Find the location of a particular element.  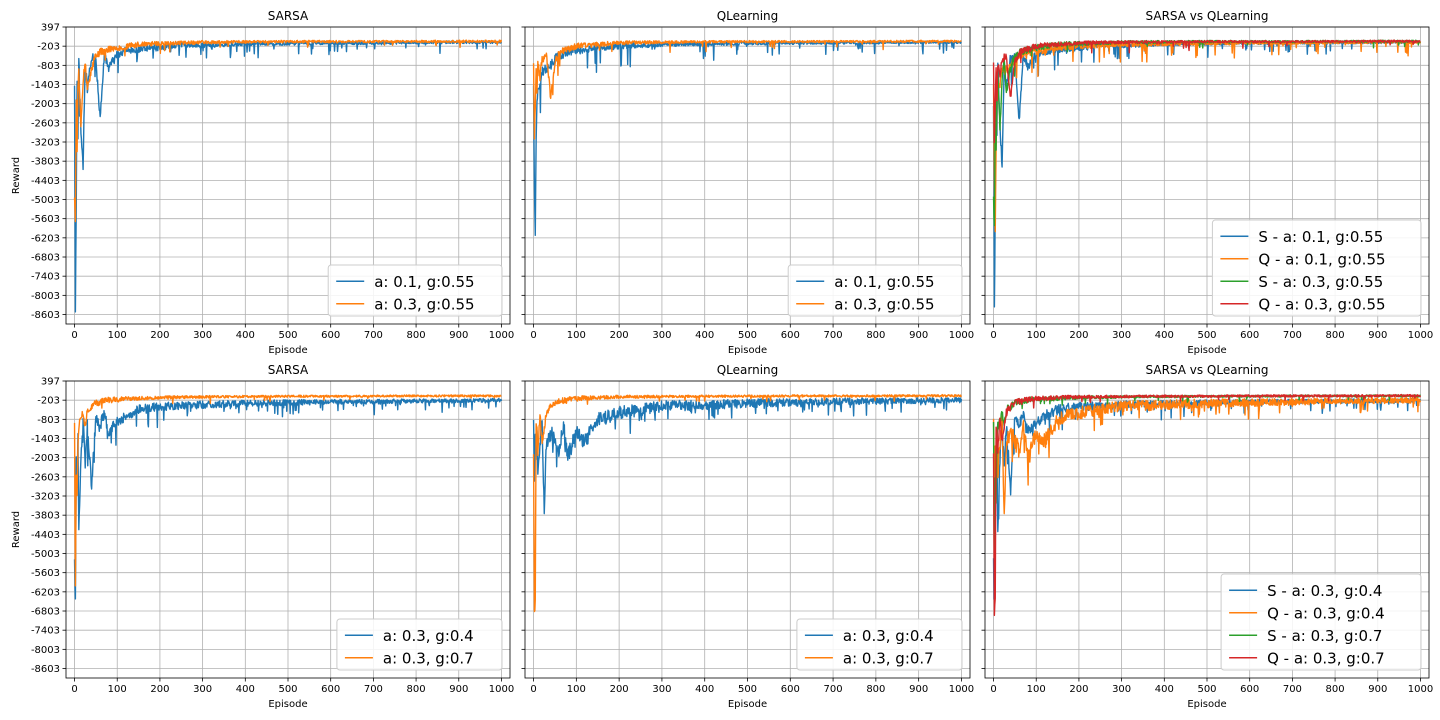

chart-title: SARSA vs QLearning is located at coordinates (1207, 370).